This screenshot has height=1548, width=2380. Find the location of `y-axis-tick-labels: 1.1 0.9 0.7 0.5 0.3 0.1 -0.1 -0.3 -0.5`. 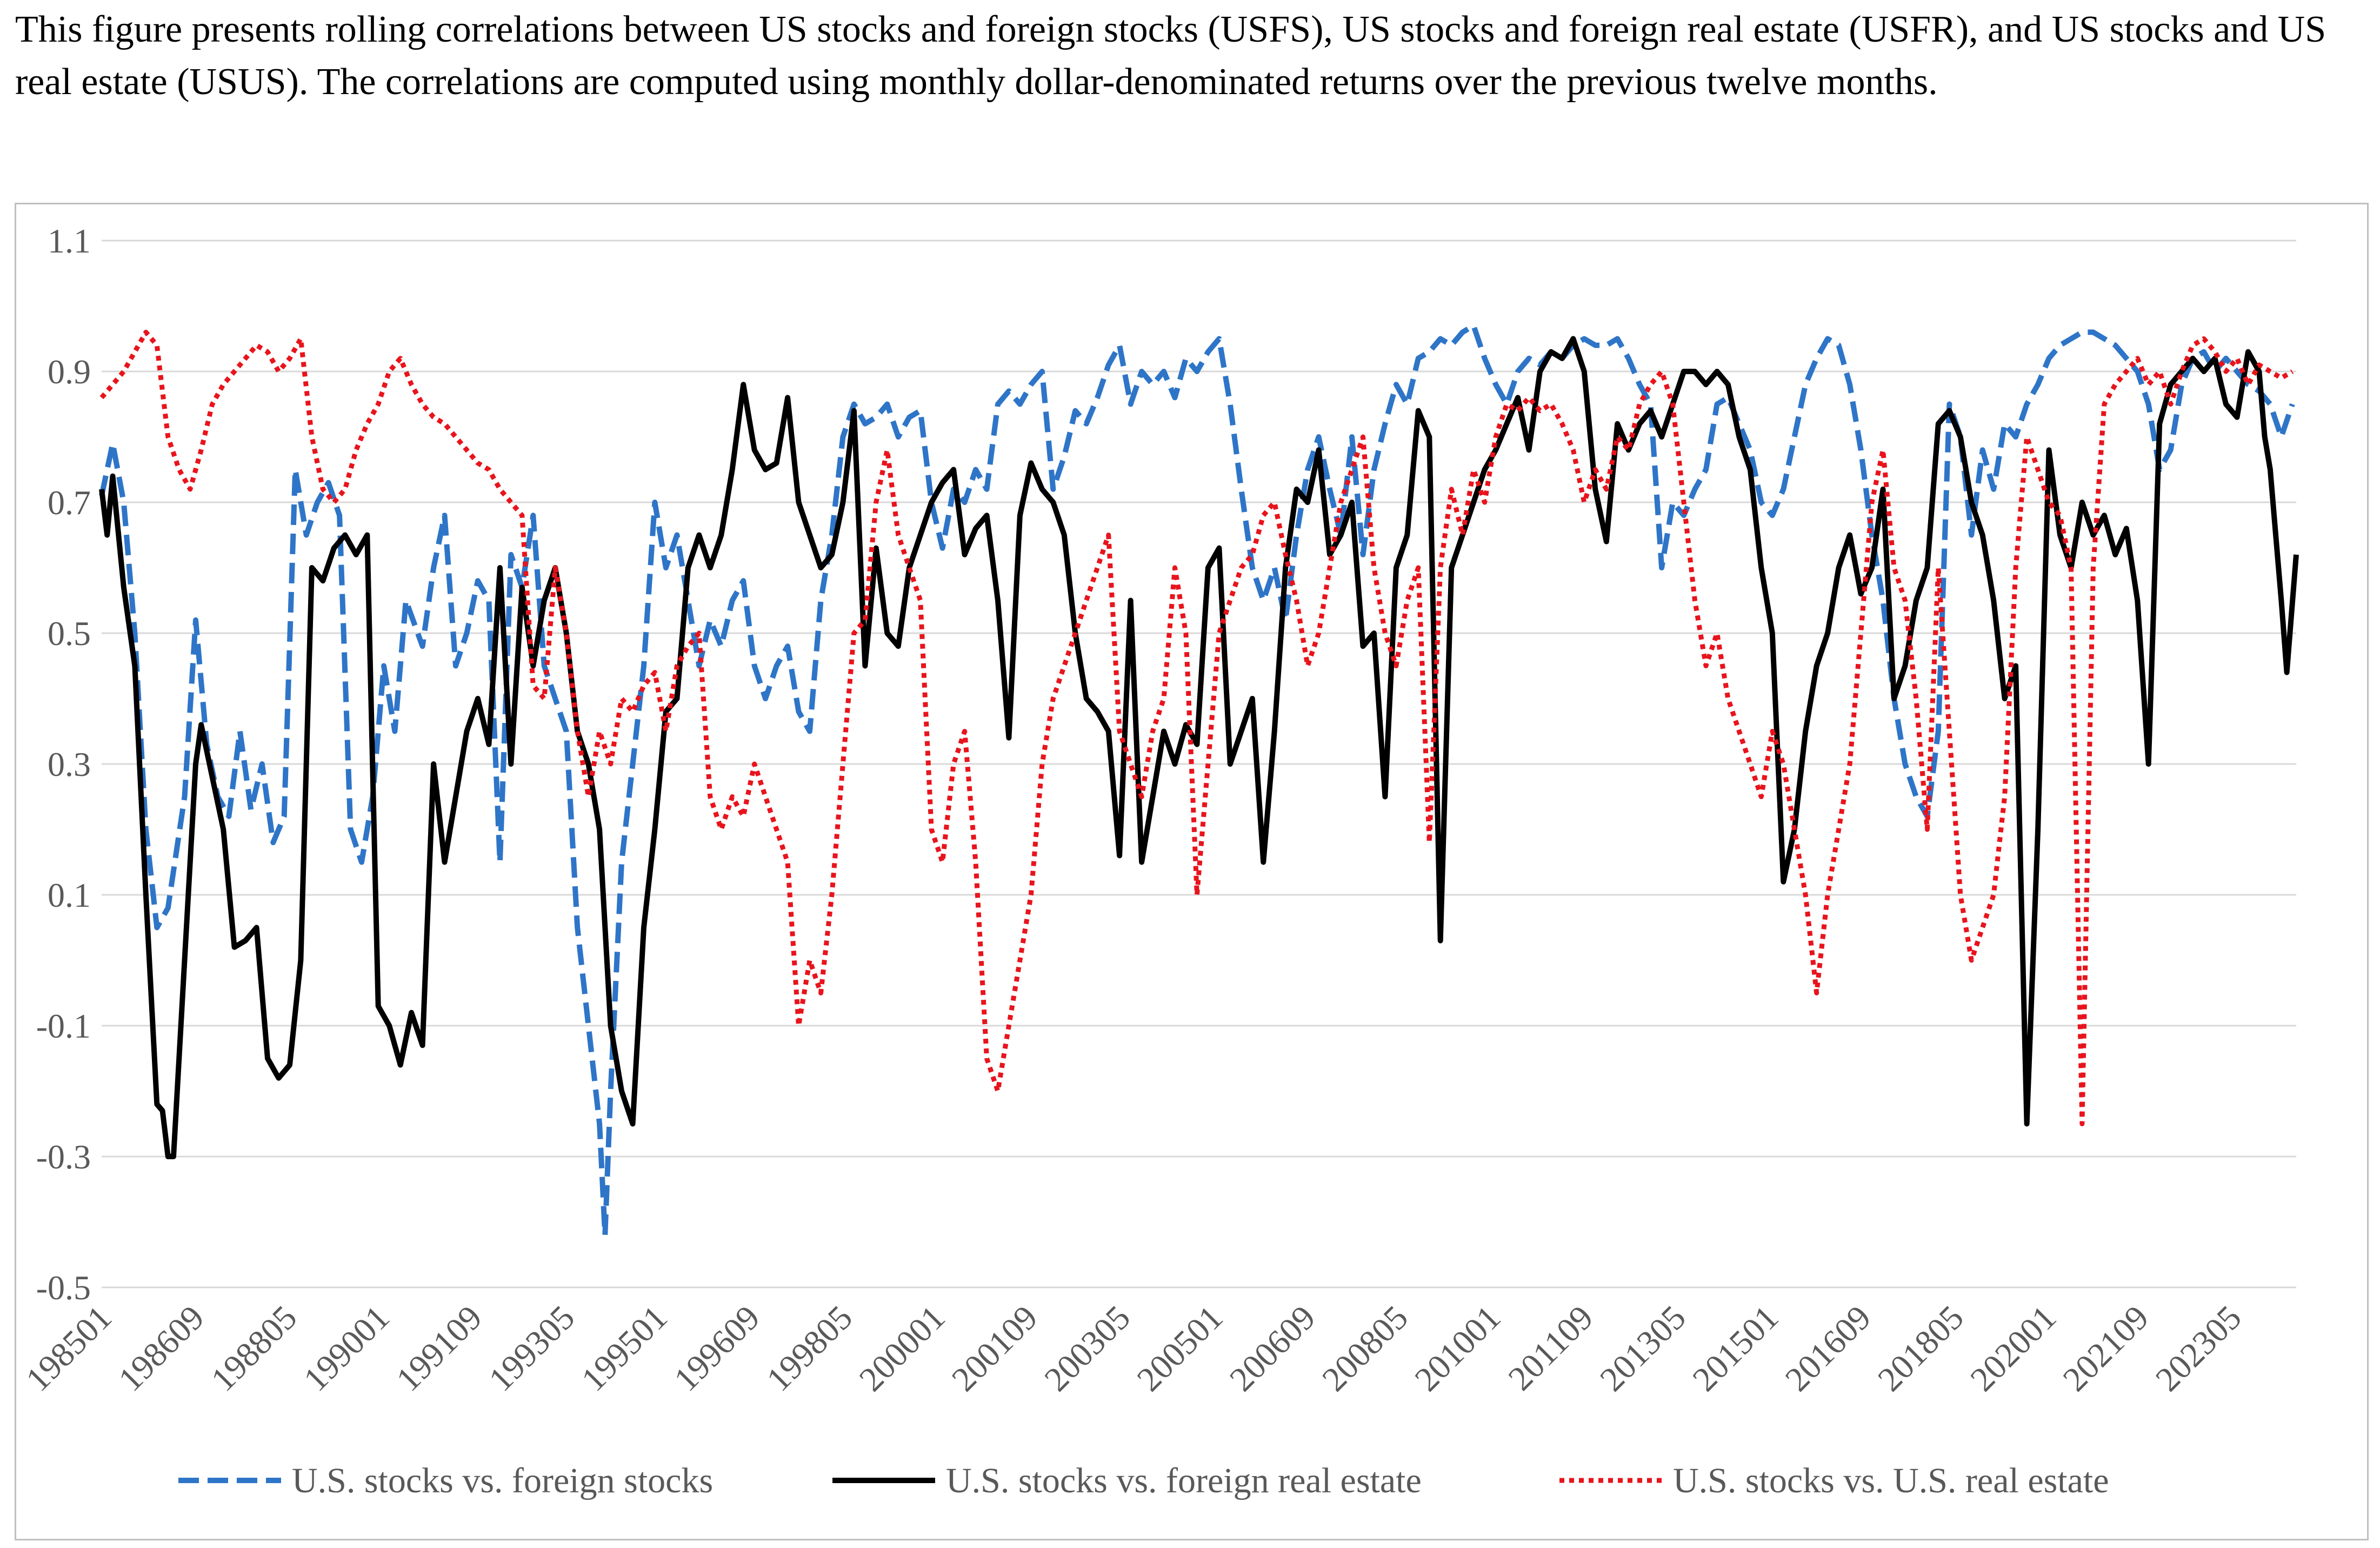

y-axis-tick-labels: 1.1 0.9 0.7 0.5 0.3 0.1 -0.1 -0.3 -0.5 is located at coordinates (64, 764).